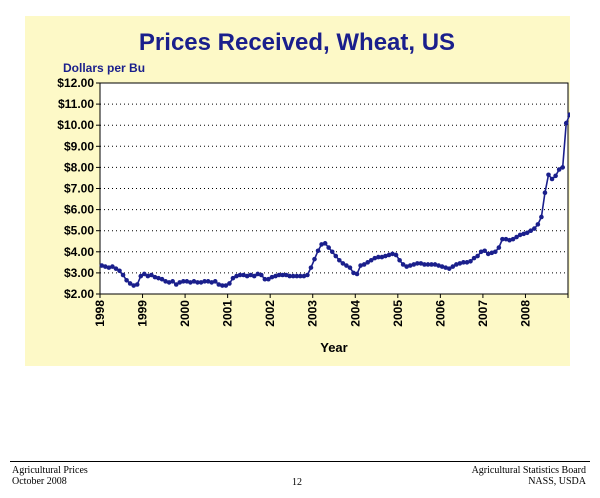  Describe the element at coordinates (50, 476) in the screenshot. I see `footer-left: Agricultural Prices October 2008` at that location.